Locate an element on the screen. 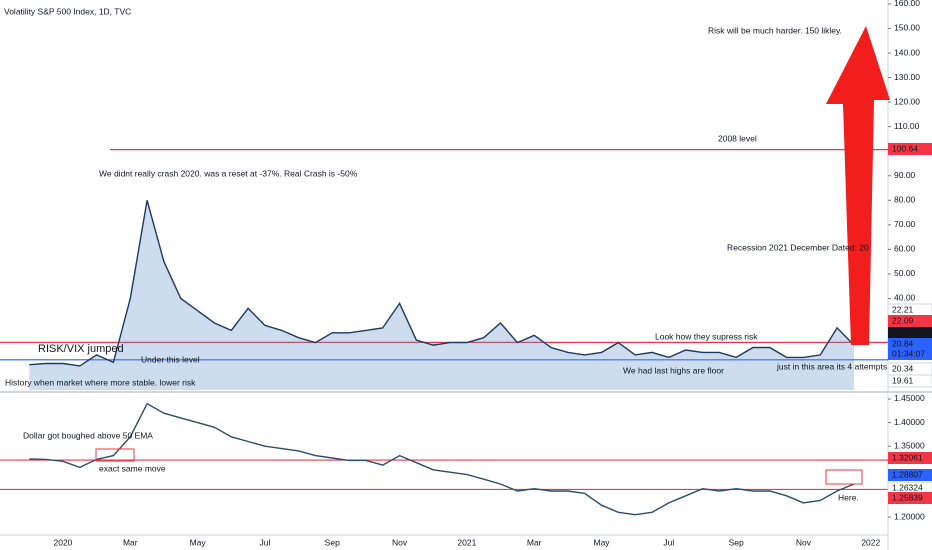 The height and width of the screenshot is (550, 932). red-arrow is located at coordinates (858, 185).